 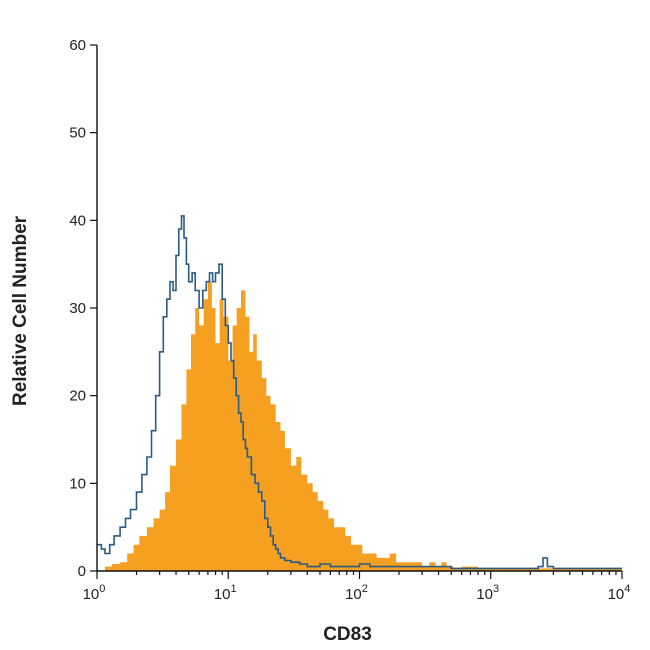 I want to click on x-tick-exponent: 4, so click(x=627, y=589).